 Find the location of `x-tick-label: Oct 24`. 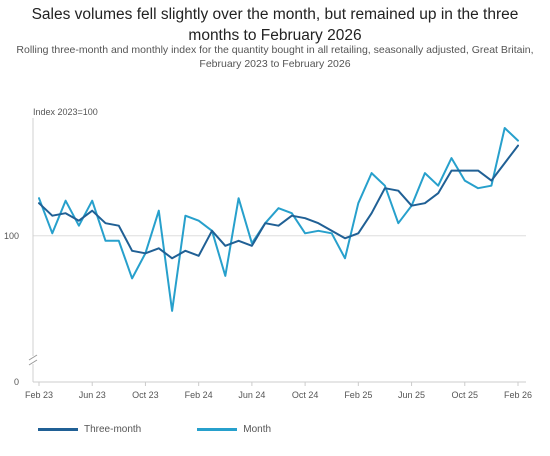

x-tick-label: Oct 24 is located at coordinates (305, 395).